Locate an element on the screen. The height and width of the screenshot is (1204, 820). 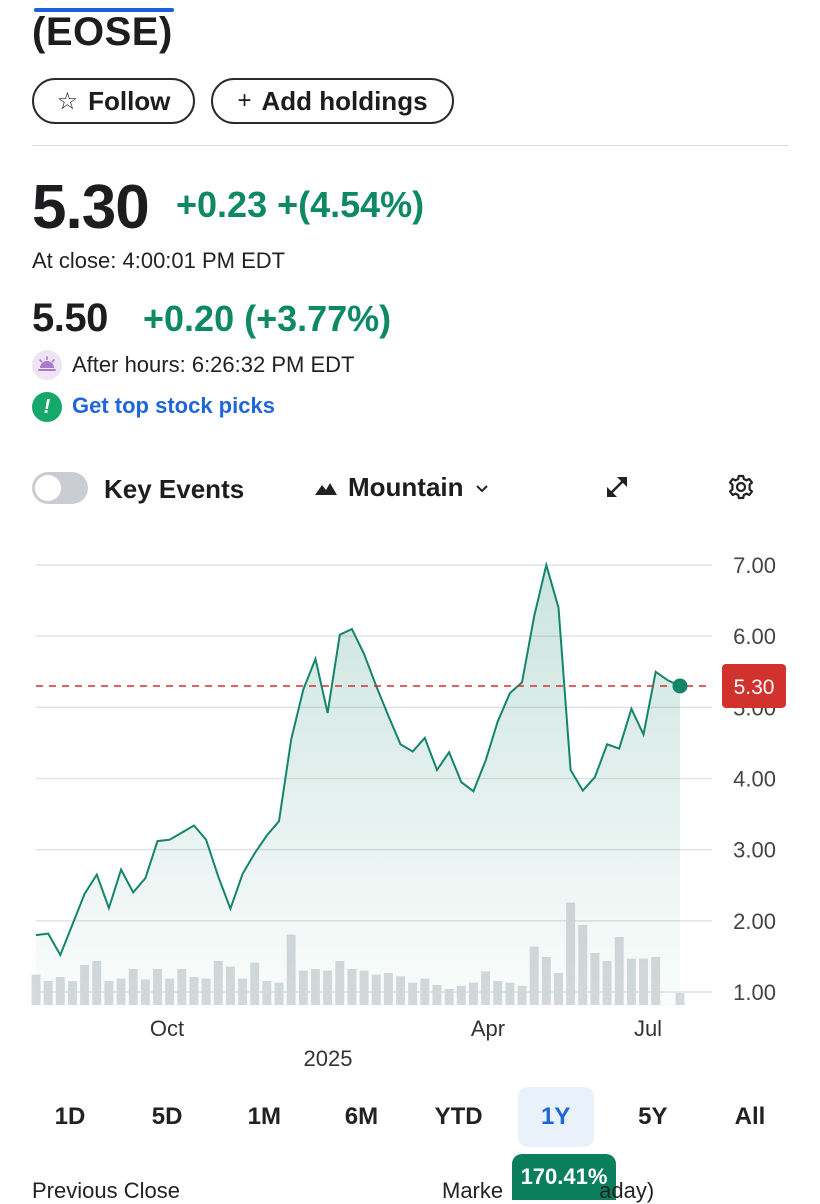
mountain-icon is located at coordinates (326, 488).